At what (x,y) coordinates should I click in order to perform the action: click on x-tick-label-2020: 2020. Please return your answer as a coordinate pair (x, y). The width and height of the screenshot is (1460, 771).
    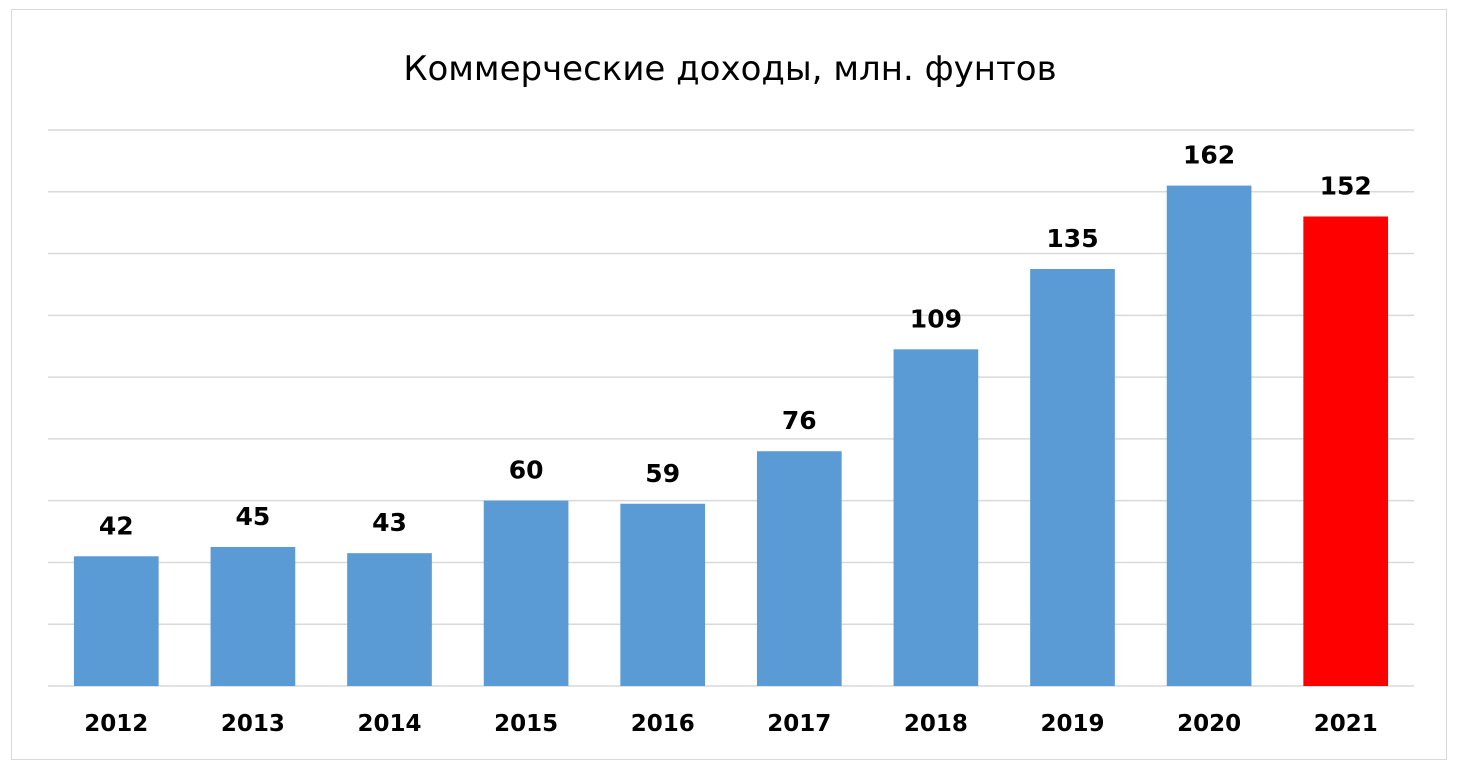
    Looking at the image, I should click on (1209, 724).